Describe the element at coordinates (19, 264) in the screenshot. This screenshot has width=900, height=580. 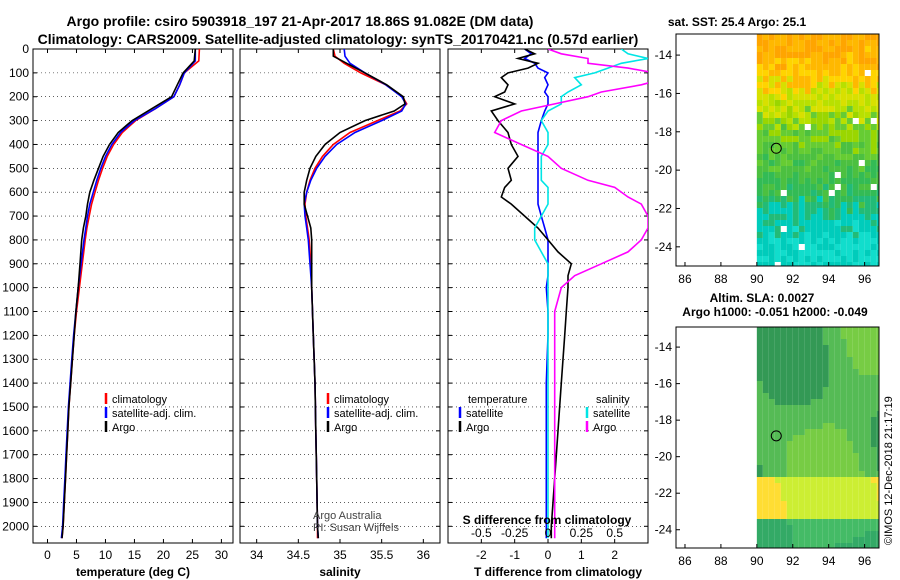
I see `depth-tick-label: 900` at that location.